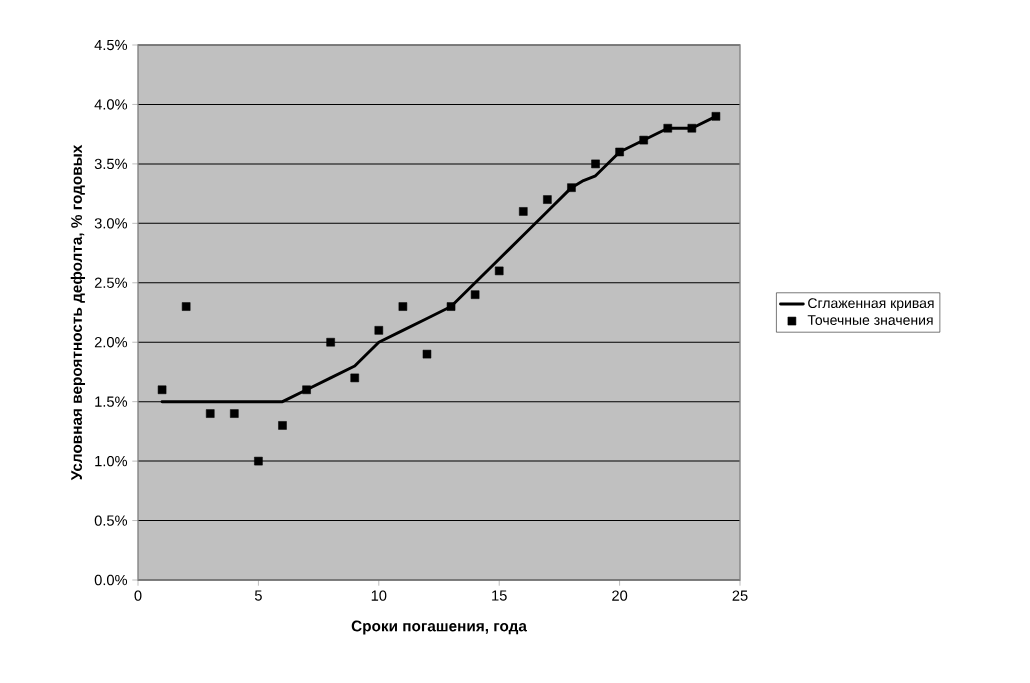 Image resolution: width=1030 pixels, height=683 pixels. I want to click on x-axis-title: Сроки погашения, года, so click(439, 627).